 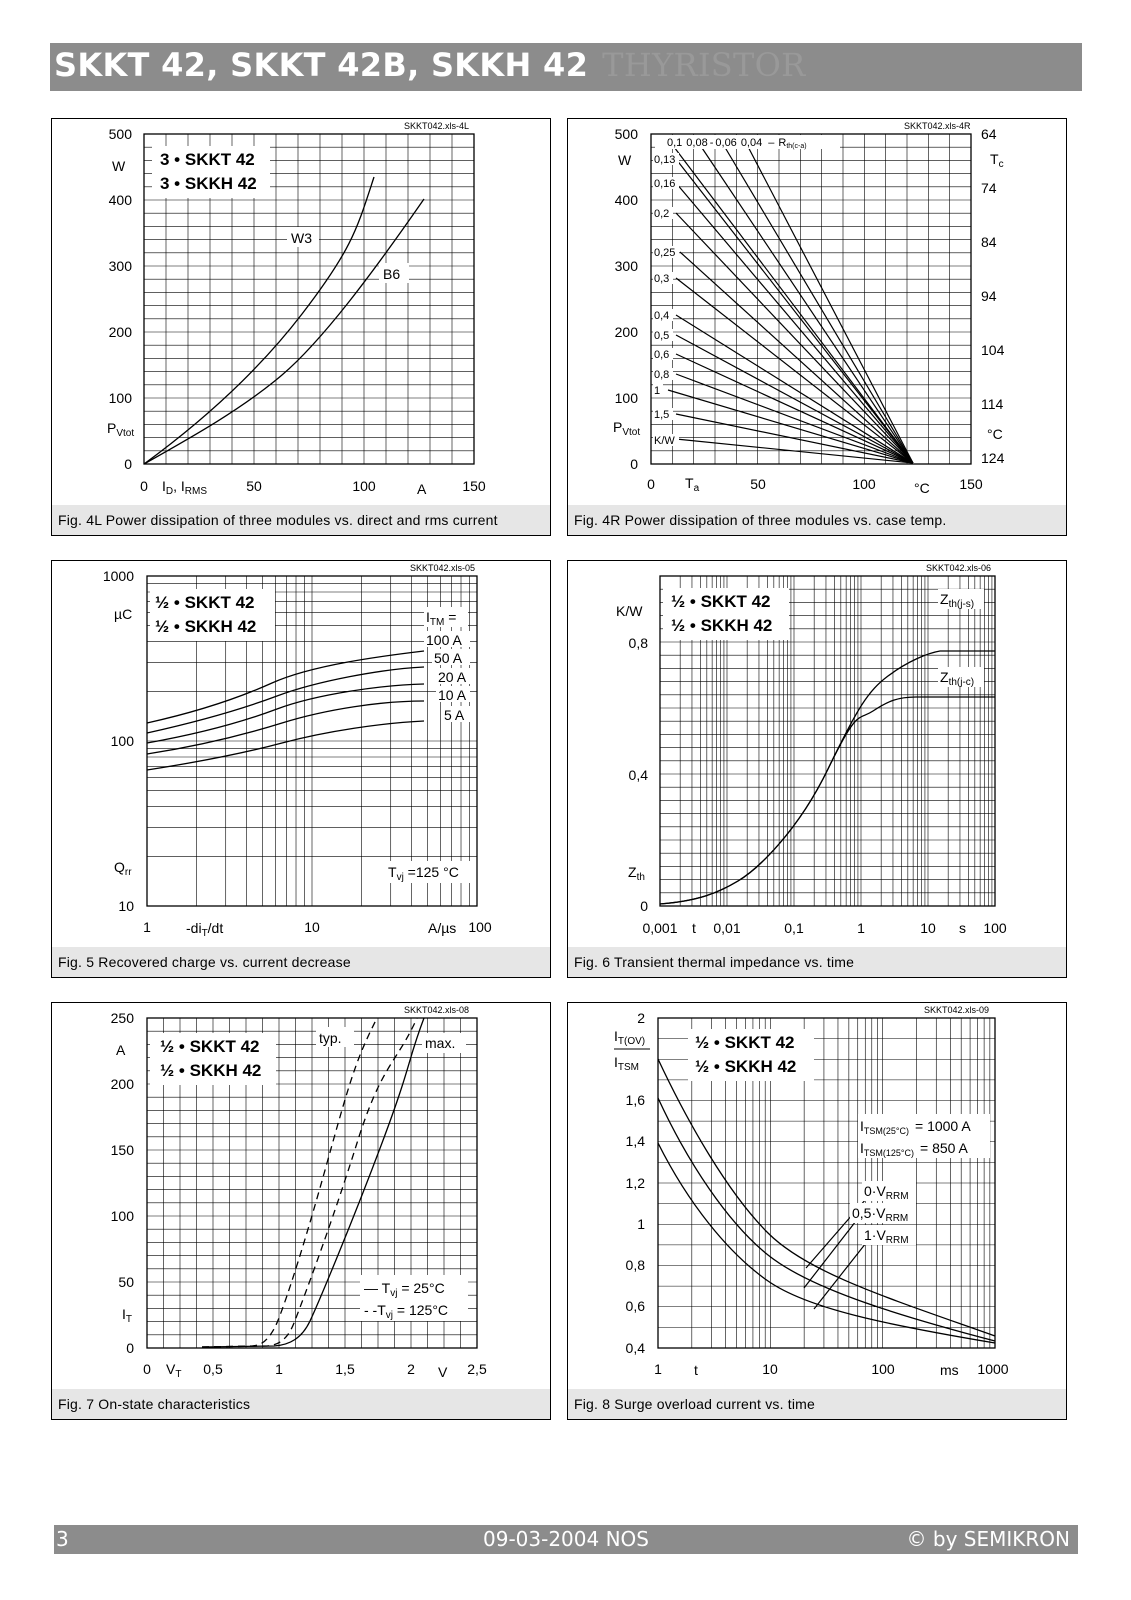 I want to click on curve-label: 100 A, so click(x=444, y=640).